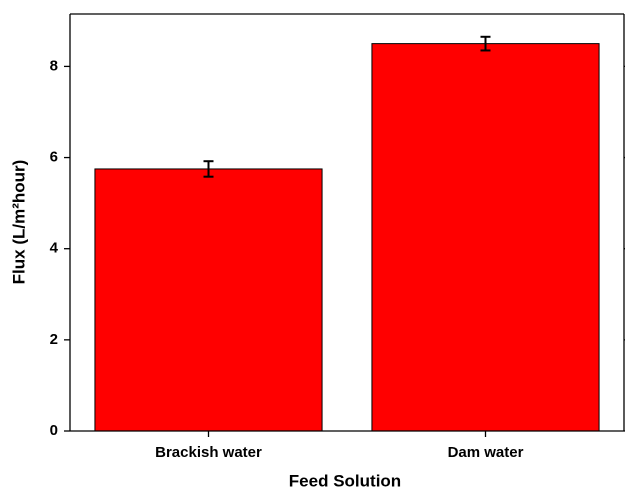 Image resolution: width=625 pixels, height=495 pixels. What do you see at coordinates (18, 222) in the screenshot?
I see `y-axis-label: Flux (L/m²hour)` at bounding box center [18, 222].